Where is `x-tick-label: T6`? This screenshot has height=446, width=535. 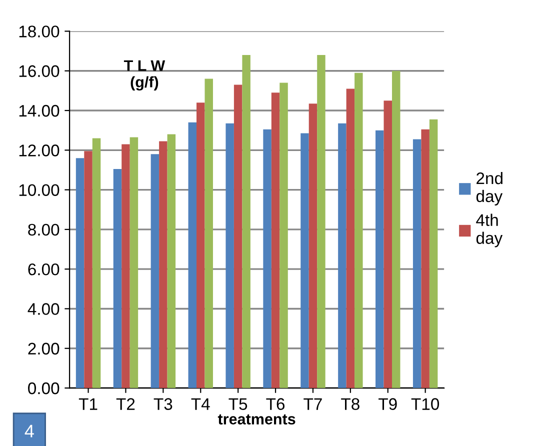
x-tick-label: T6 is located at coordinates (275, 404).